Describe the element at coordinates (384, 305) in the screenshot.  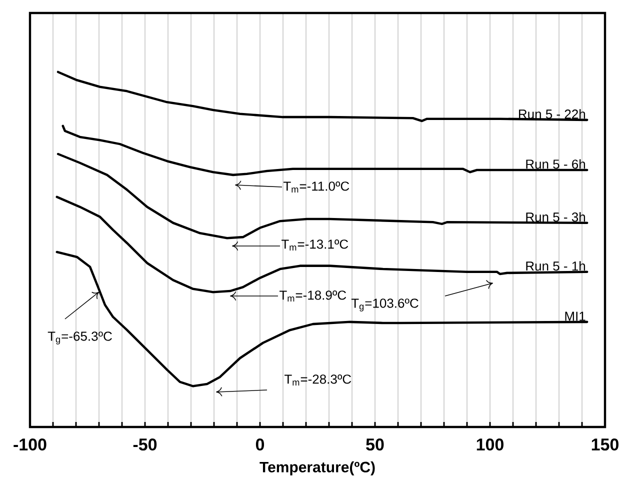
I see `annotation: T$_{g}$=103.6ºC` at that location.